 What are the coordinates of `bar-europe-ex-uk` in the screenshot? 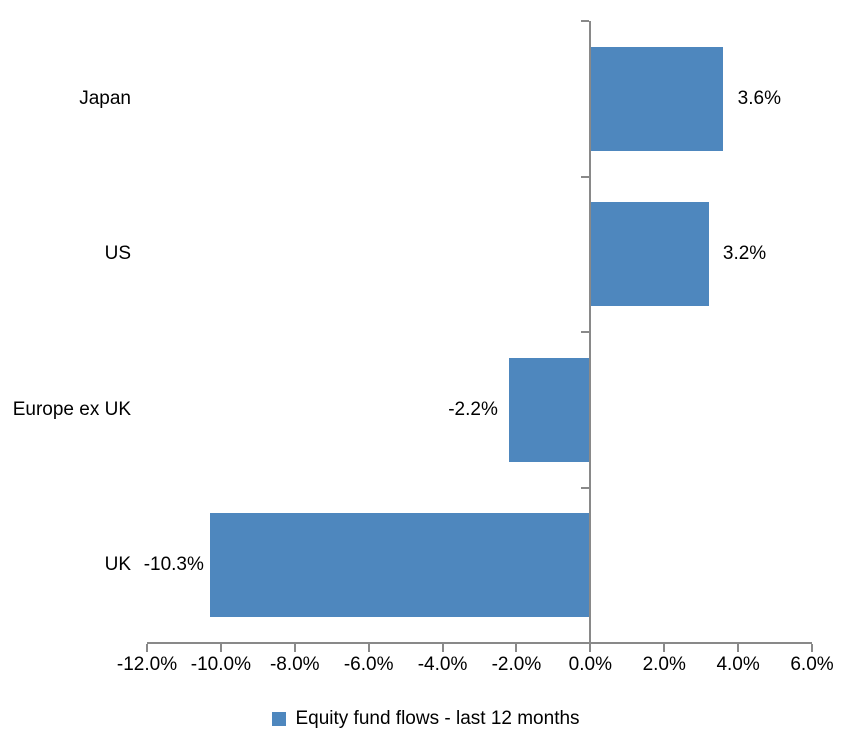 It's located at (550, 409).